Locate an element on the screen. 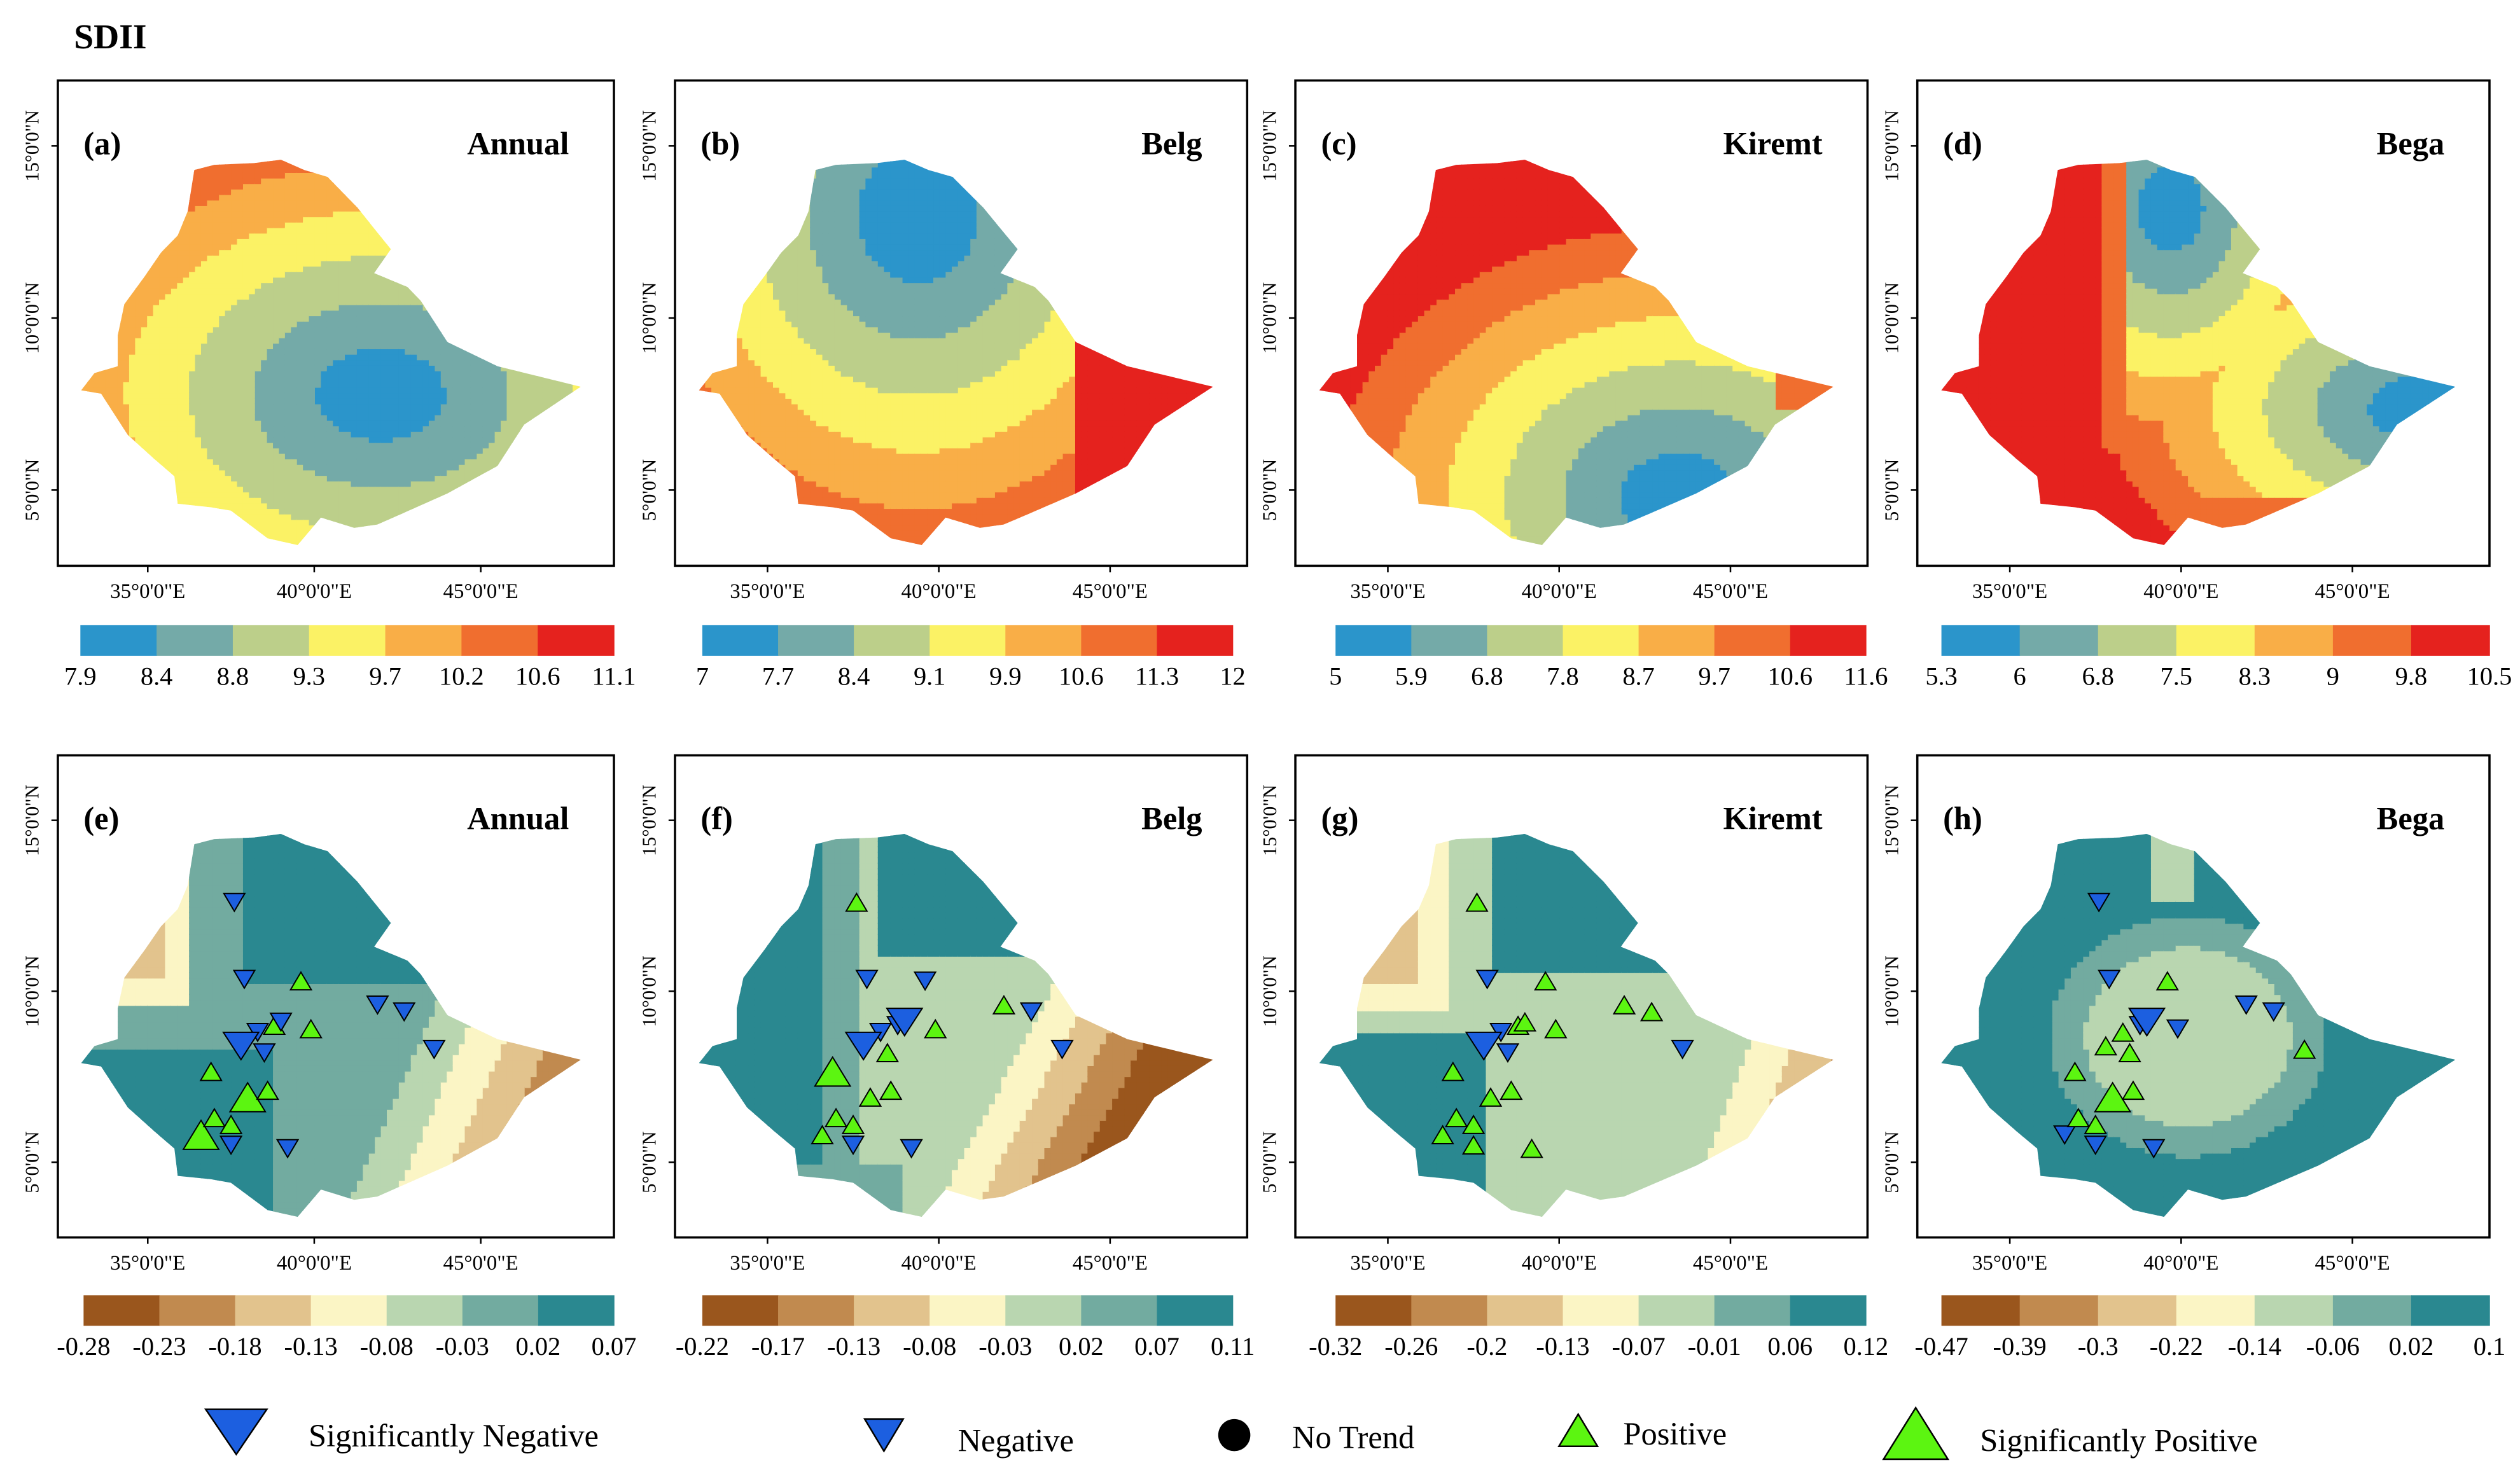 The width and height of the screenshot is (2520, 1477). panel-id-label: (e) is located at coordinates (101, 818).